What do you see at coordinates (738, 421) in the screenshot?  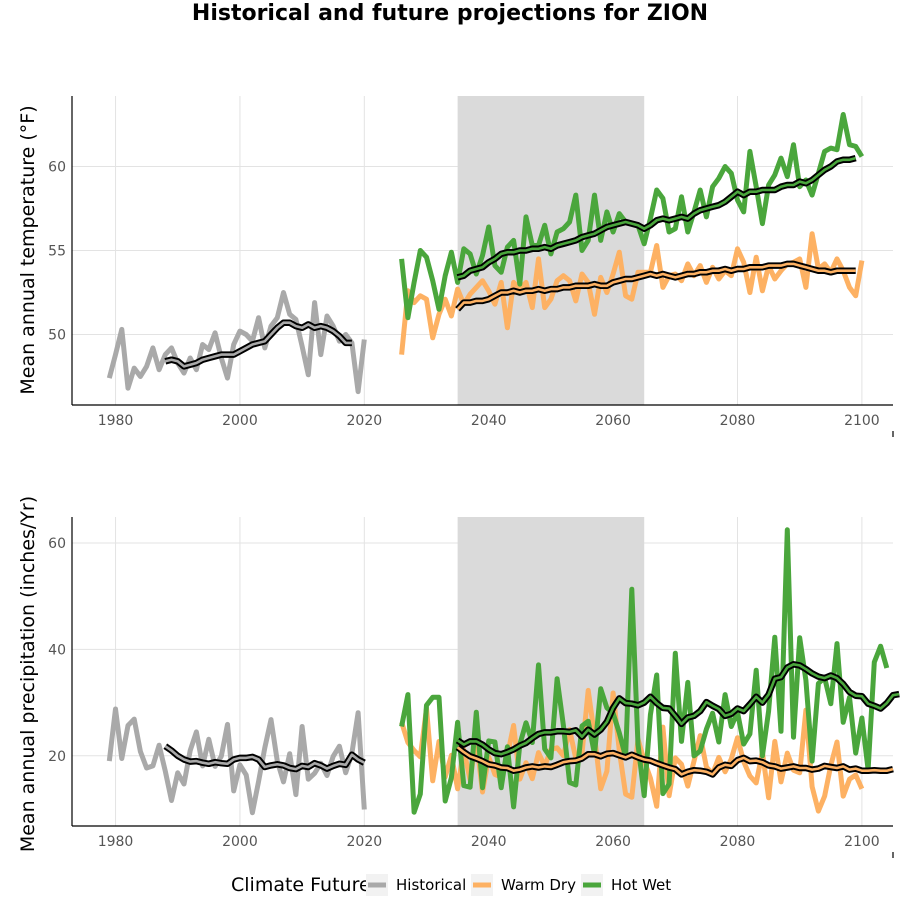 I see `temperature-x-tick-2080: 2080` at bounding box center [738, 421].